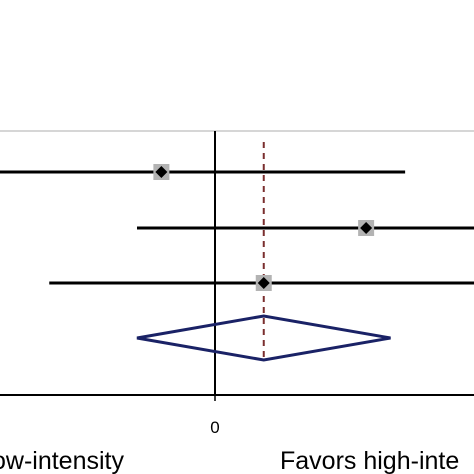 This screenshot has width=474, height=474. What do you see at coordinates (62, 460) in the screenshot?
I see `favor-left-label: ow-intensity` at bounding box center [62, 460].